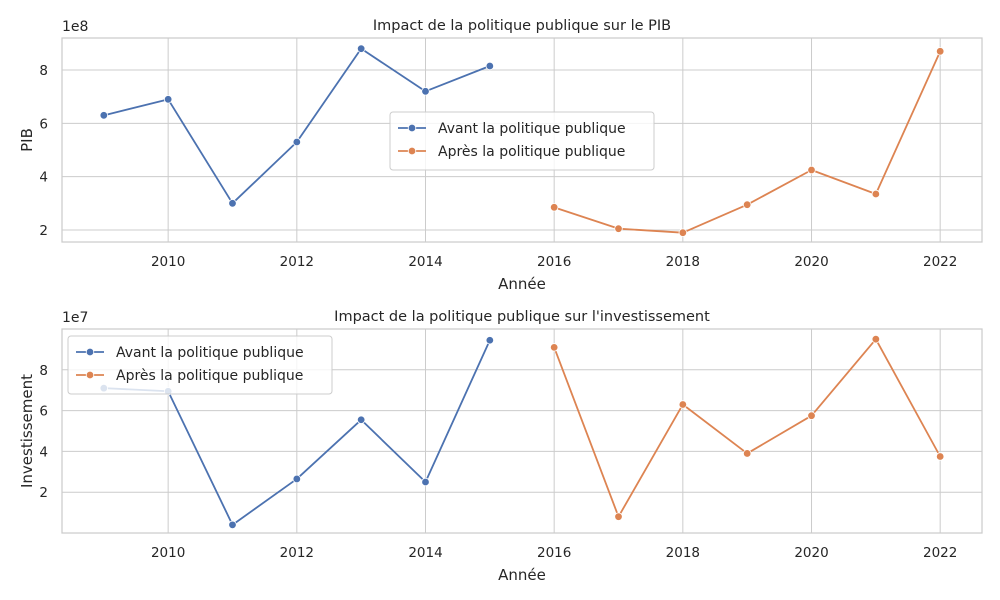 This screenshot has width=1000, height=600. Describe the element at coordinates (75, 27) in the screenshot. I see `y-offset-label: 1e8` at that location.